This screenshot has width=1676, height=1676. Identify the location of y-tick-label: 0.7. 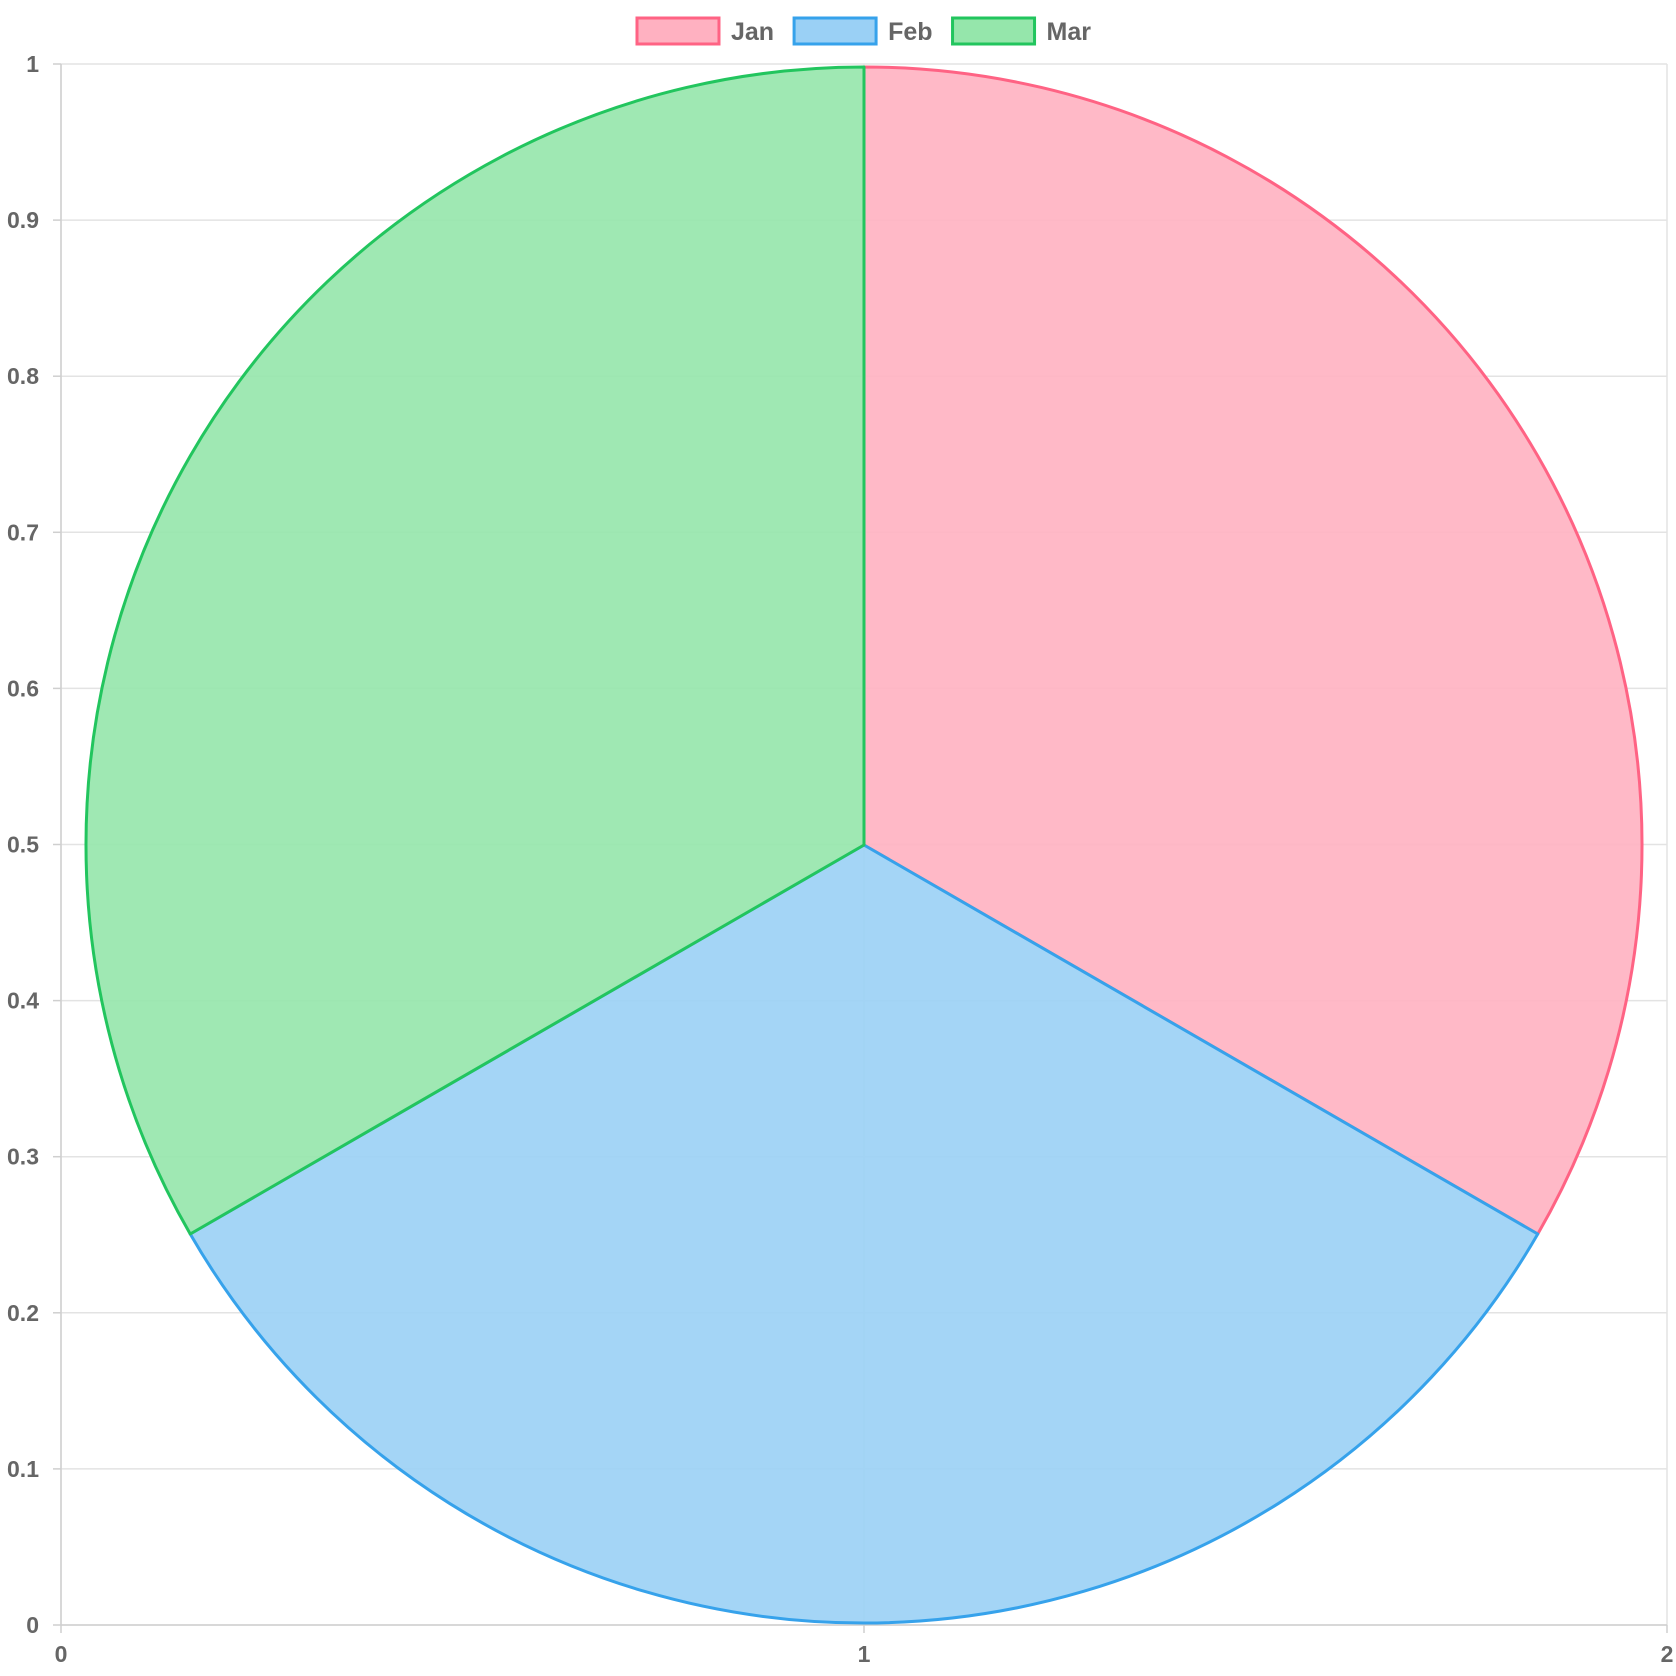
(23, 532).